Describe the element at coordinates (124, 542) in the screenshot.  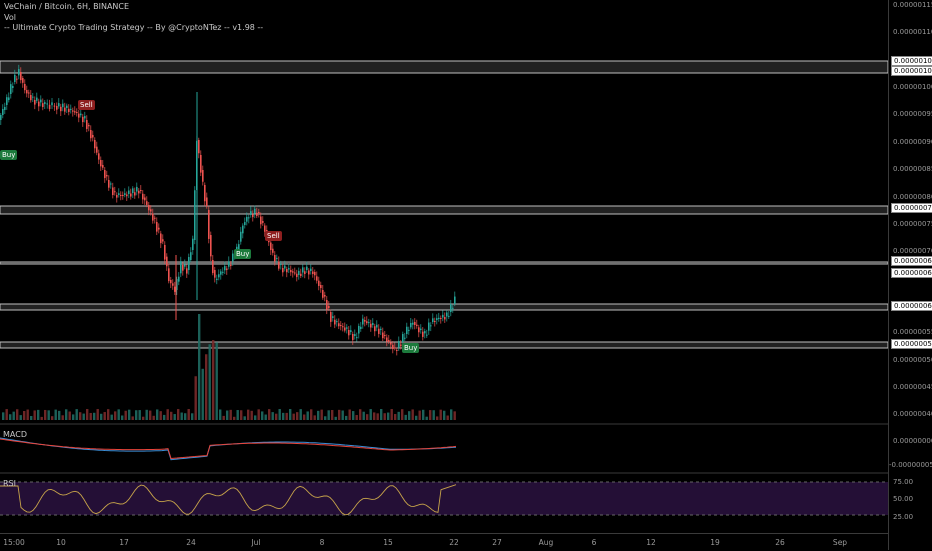
I see `time-tick: 17` at that location.